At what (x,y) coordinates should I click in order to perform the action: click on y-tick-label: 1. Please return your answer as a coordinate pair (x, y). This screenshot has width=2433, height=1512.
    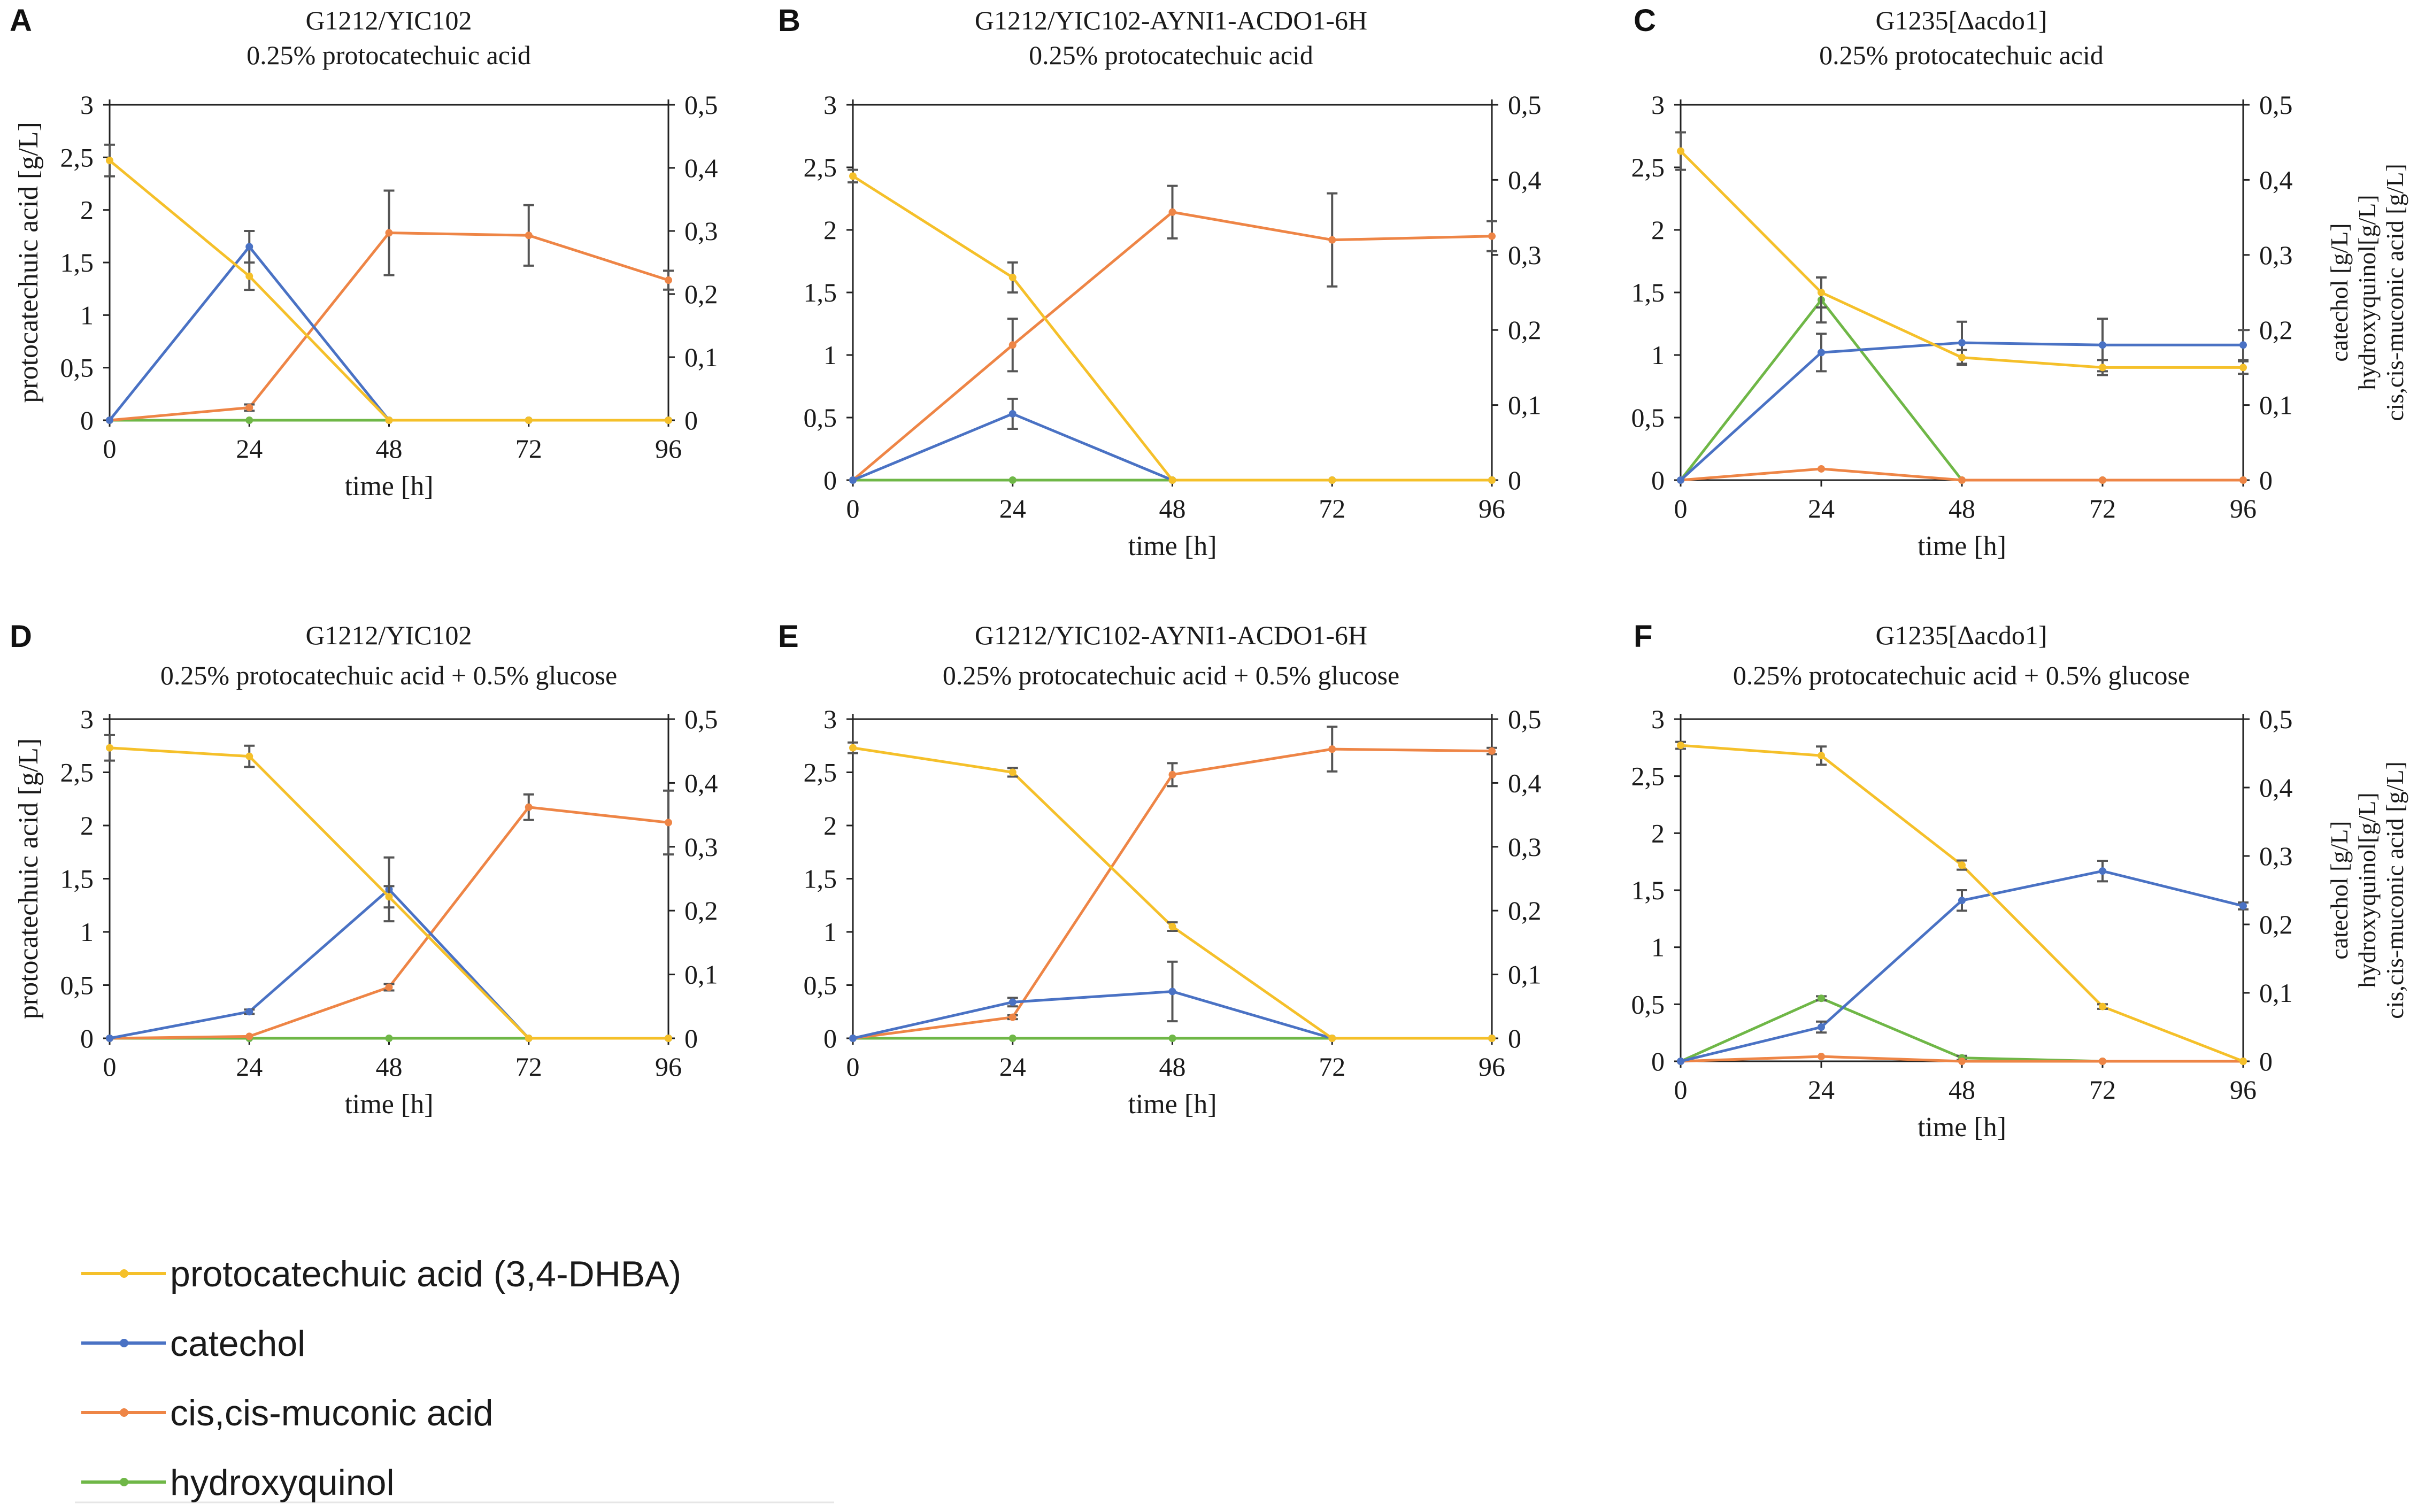
    Looking at the image, I should click on (830, 355).